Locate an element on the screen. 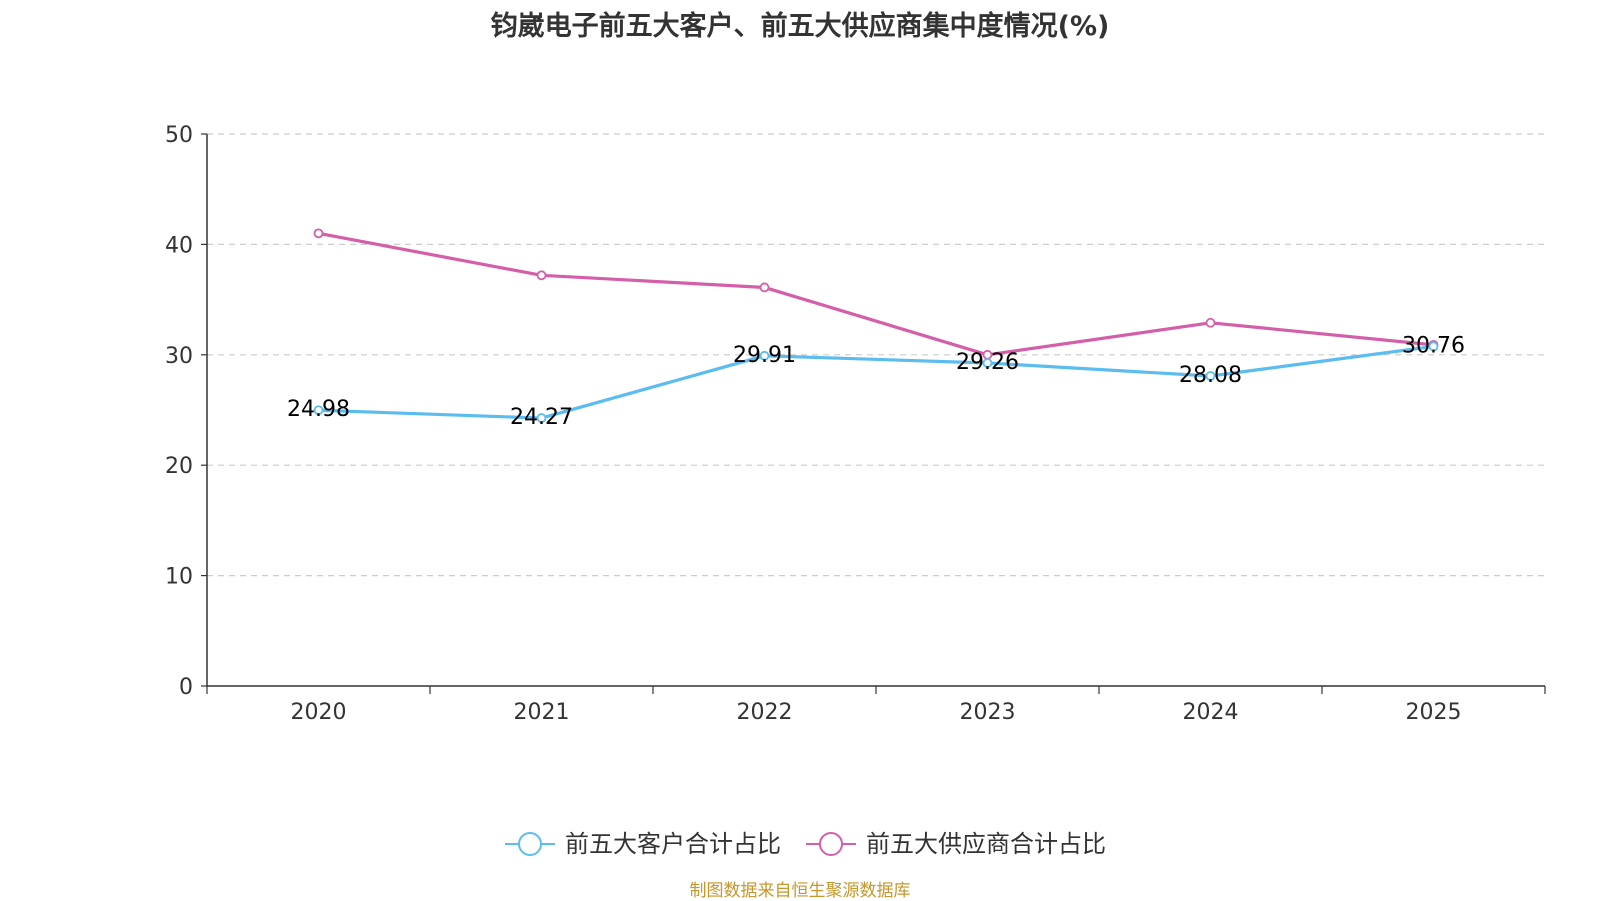 The width and height of the screenshot is (1600, 901). data-label: 30.76 is located at coordinates (1433, 345).